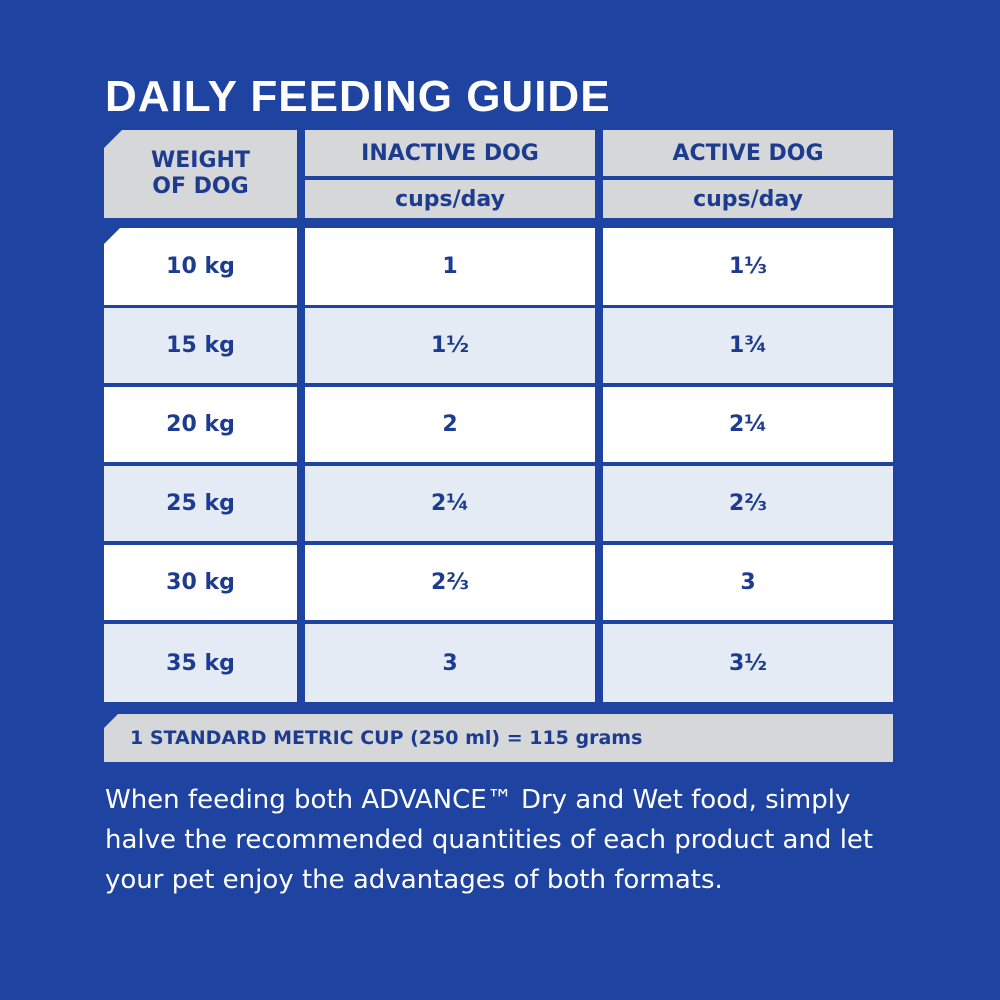 Image resolution: width=1000 pixels, height=1000 pixels. I want to click on column-header: INACTIVE DOG, so click(450, 153).